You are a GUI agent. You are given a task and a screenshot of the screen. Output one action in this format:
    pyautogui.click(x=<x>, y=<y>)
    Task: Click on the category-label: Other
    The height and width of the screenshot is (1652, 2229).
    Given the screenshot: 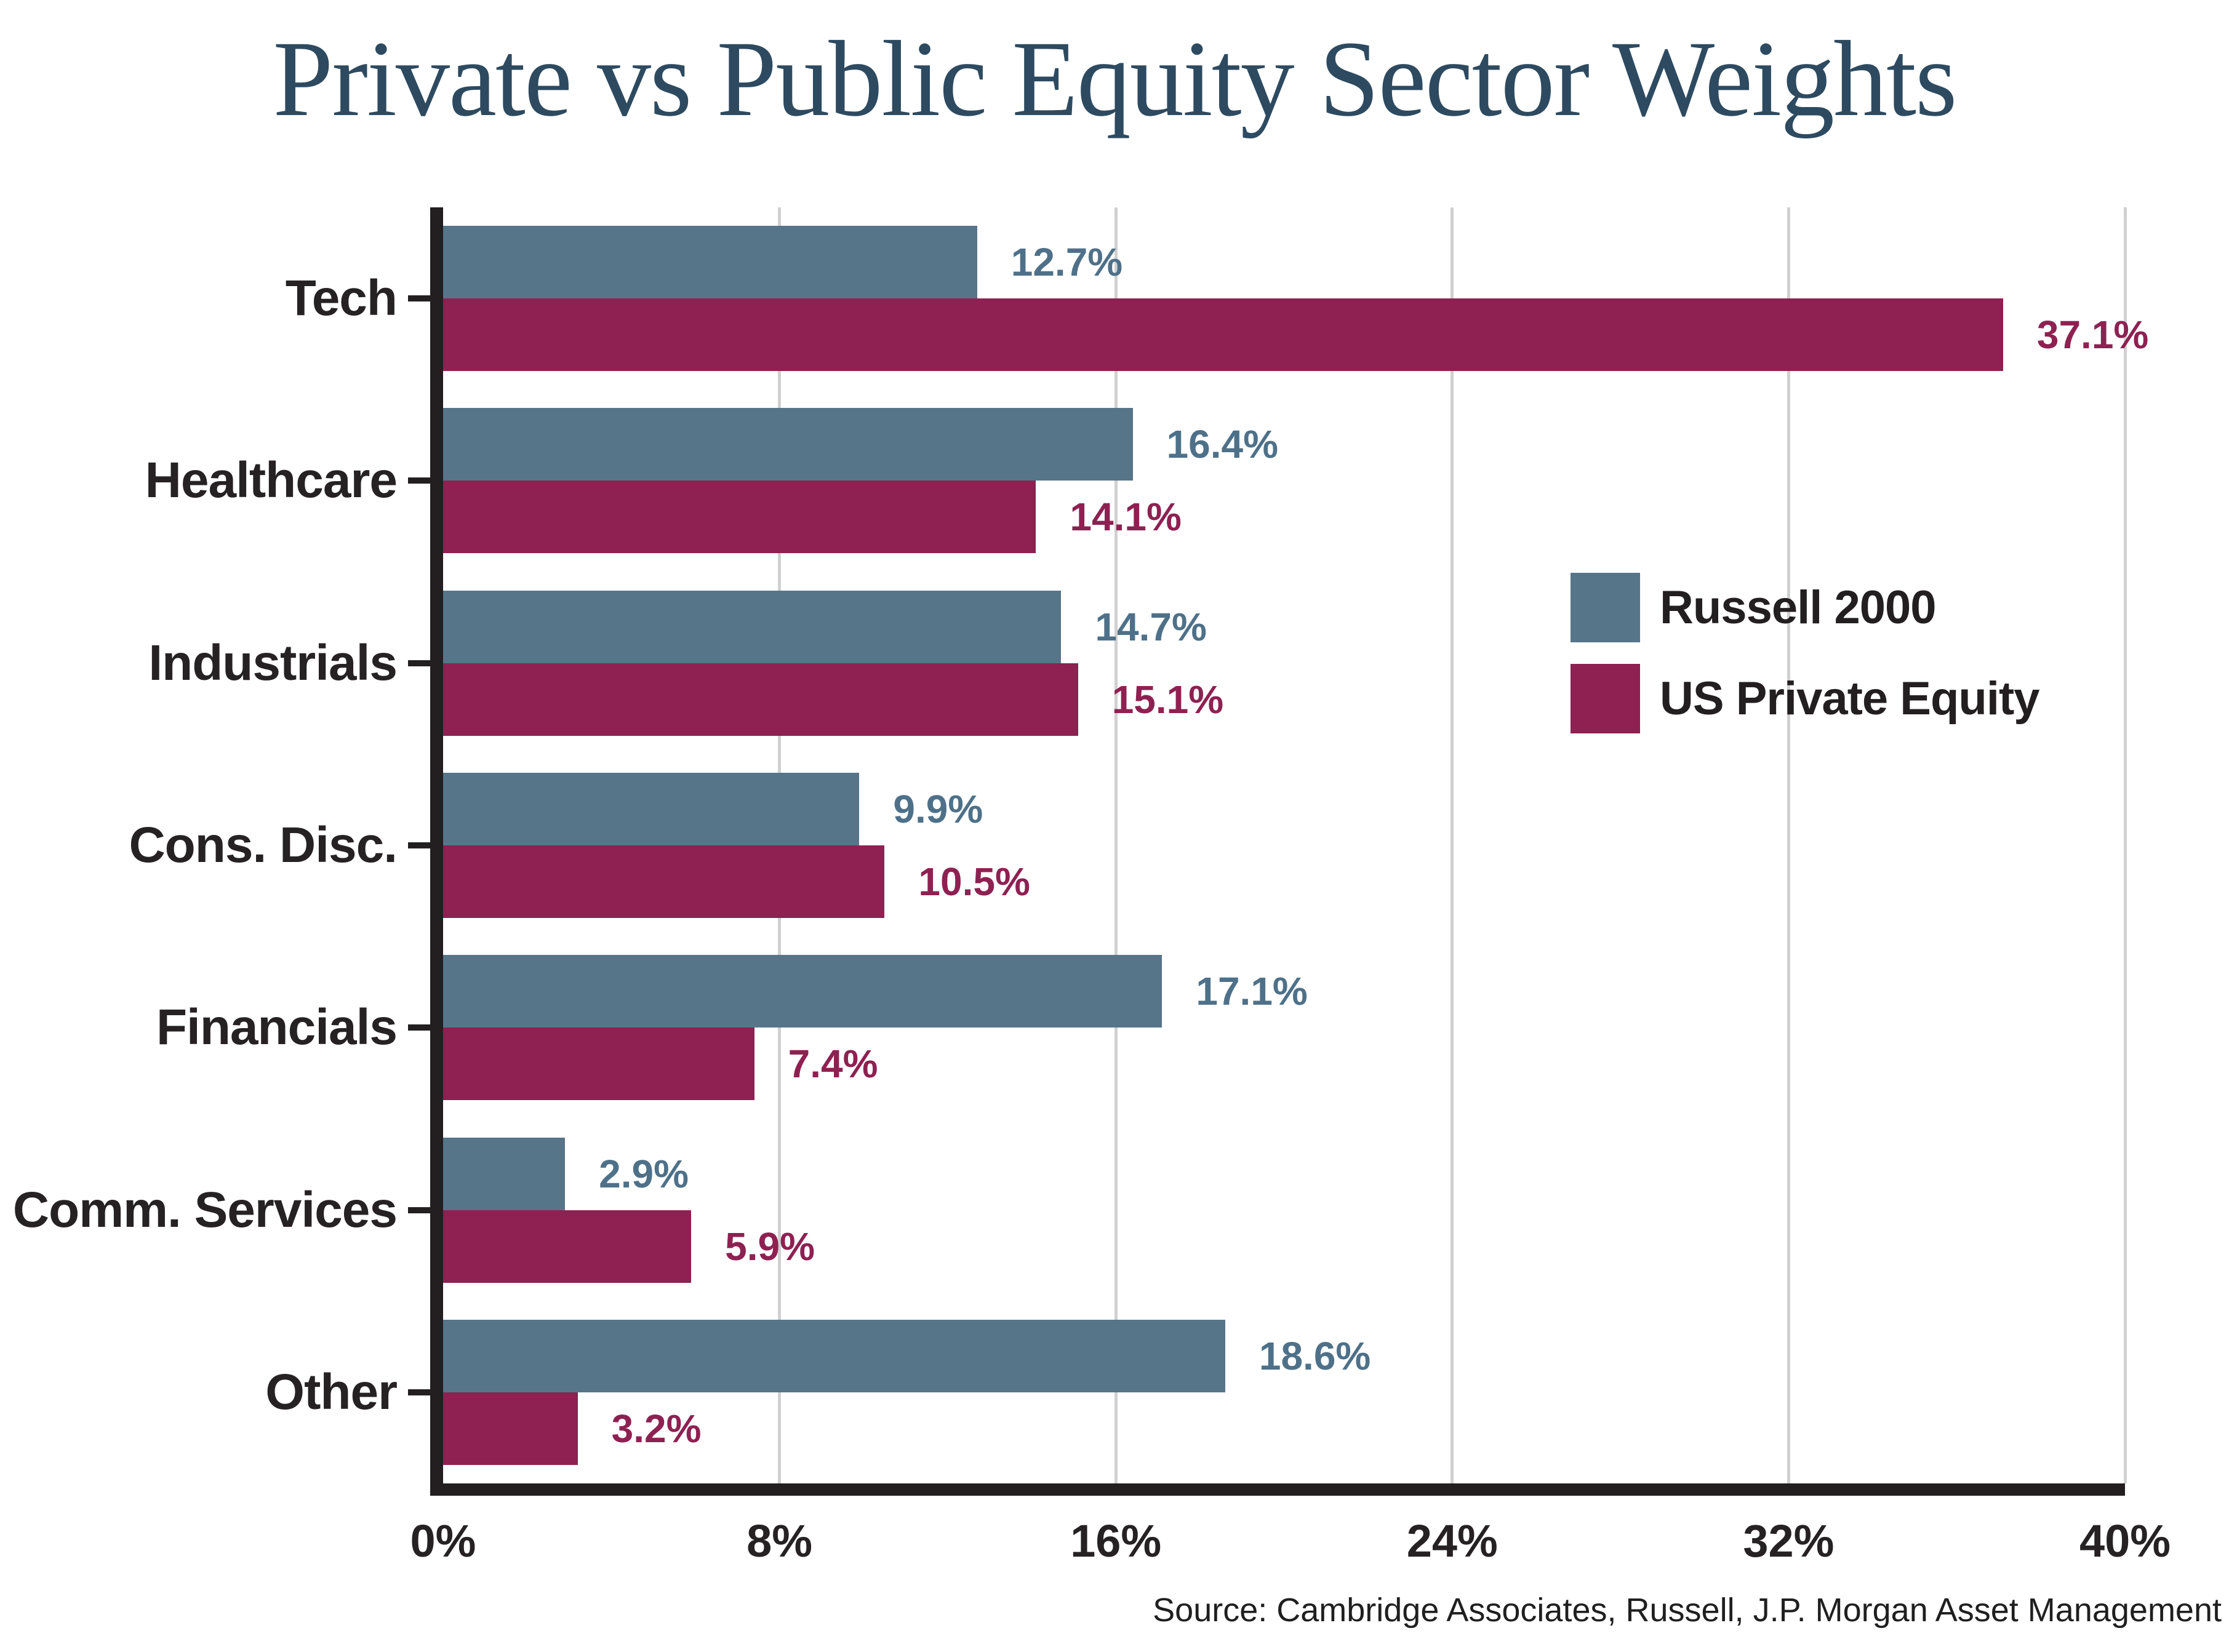 What is the action you would take?
    pyautogui.click(x=331, y=1391)
    